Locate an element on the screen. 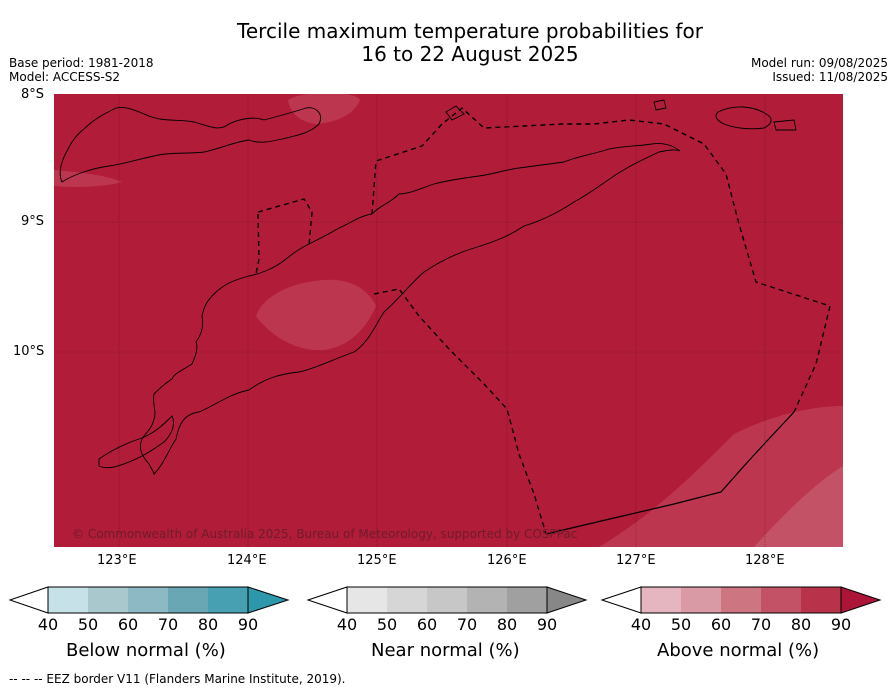 The width and height of the screenshot is (896, 690). legend-below-tick: 70 is located at coordinates (168, 624).